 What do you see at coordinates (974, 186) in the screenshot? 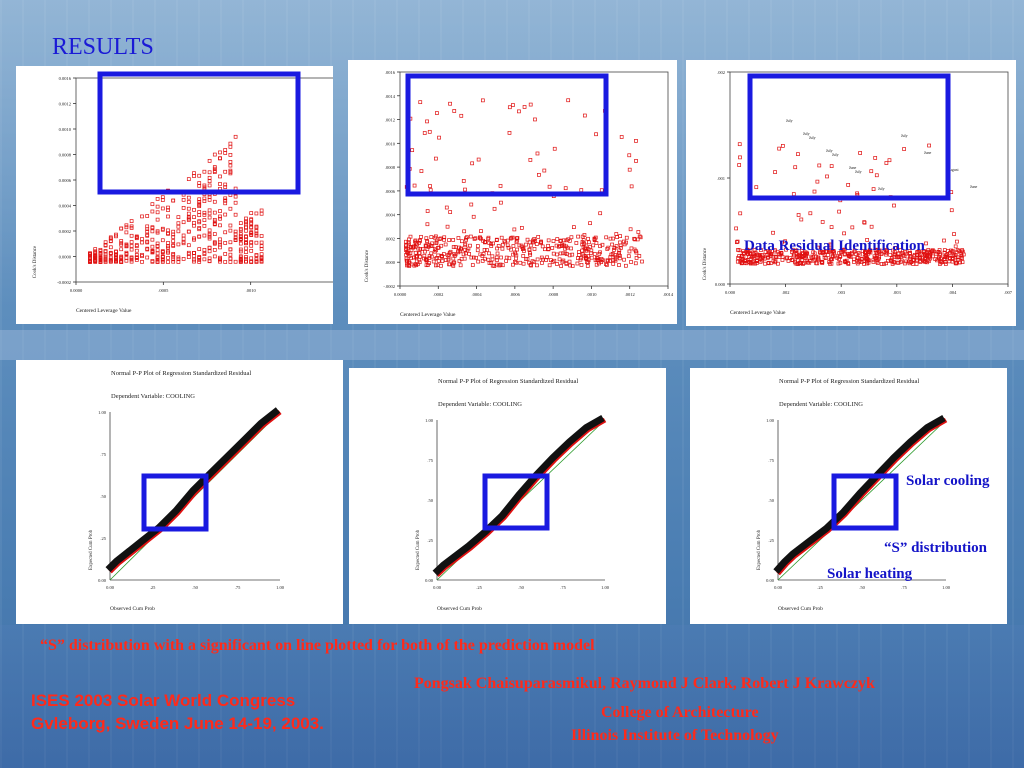
I see `point-label: June` at bounding box center [974, 186].